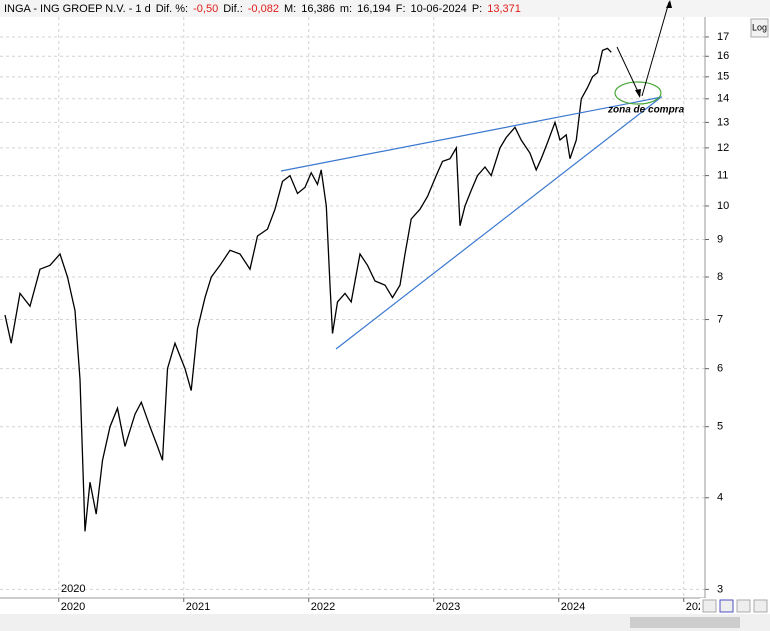 The width and height of the screenshot is (770, 631). I want to click on y-tick-label: 7, so click(720, 319).